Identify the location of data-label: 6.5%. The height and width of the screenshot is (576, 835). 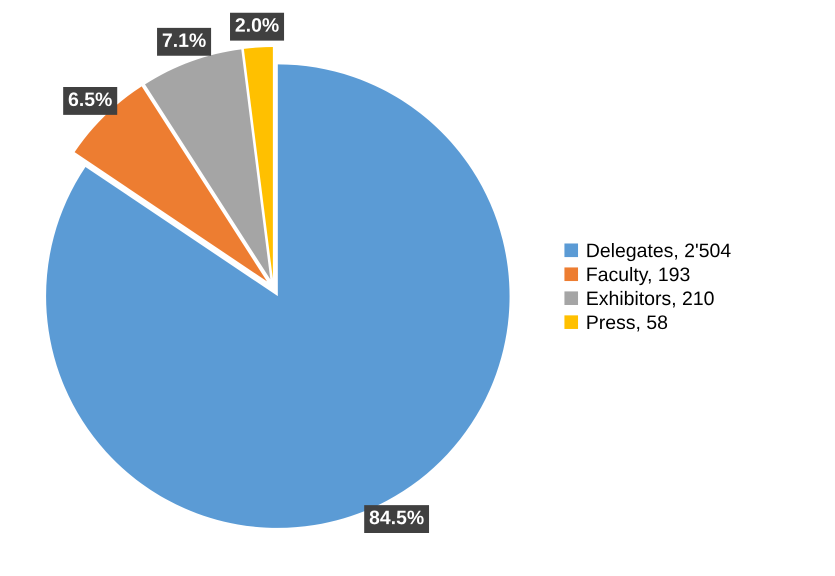
(90, 99).